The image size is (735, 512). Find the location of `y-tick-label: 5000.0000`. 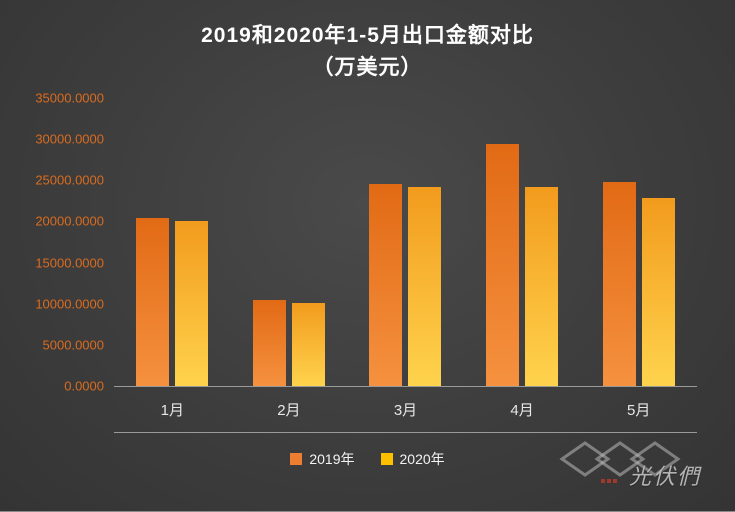

y-tick-label: 5000.0000 is located at coordinates (73, 345).